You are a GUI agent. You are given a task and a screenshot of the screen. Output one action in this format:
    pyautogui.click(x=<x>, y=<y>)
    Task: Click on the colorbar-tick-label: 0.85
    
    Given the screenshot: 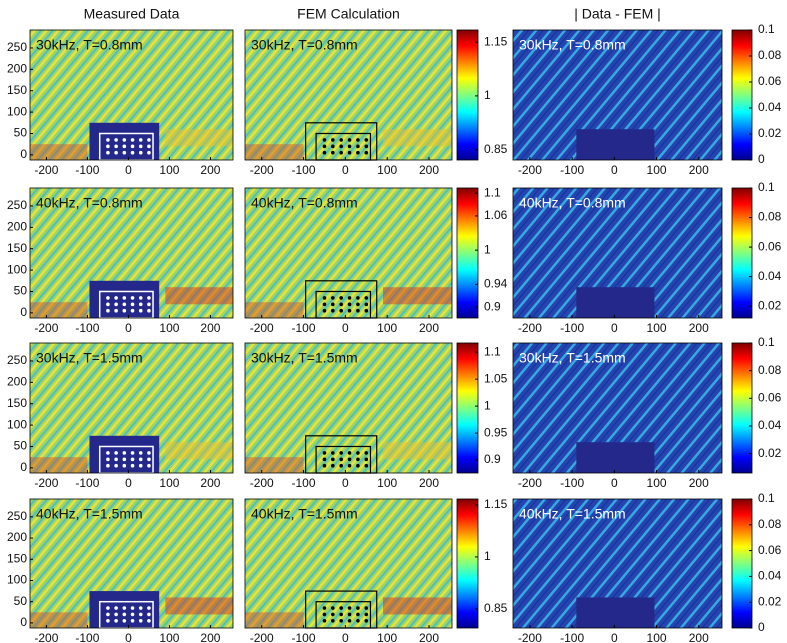 What is the action you would take?
    pyautogui.click(x=496, y=608)
    